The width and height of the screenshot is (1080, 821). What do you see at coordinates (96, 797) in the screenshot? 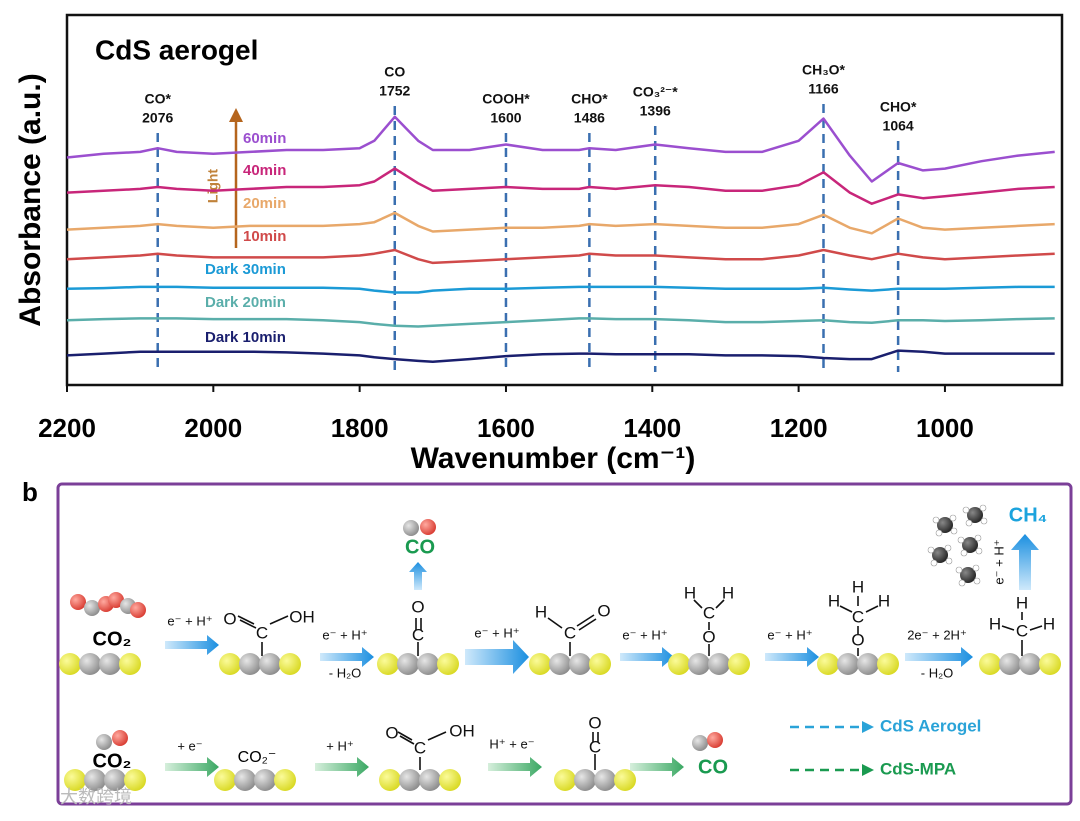
I see `watermark: 大数跨境` at bounding box center [96, 797].